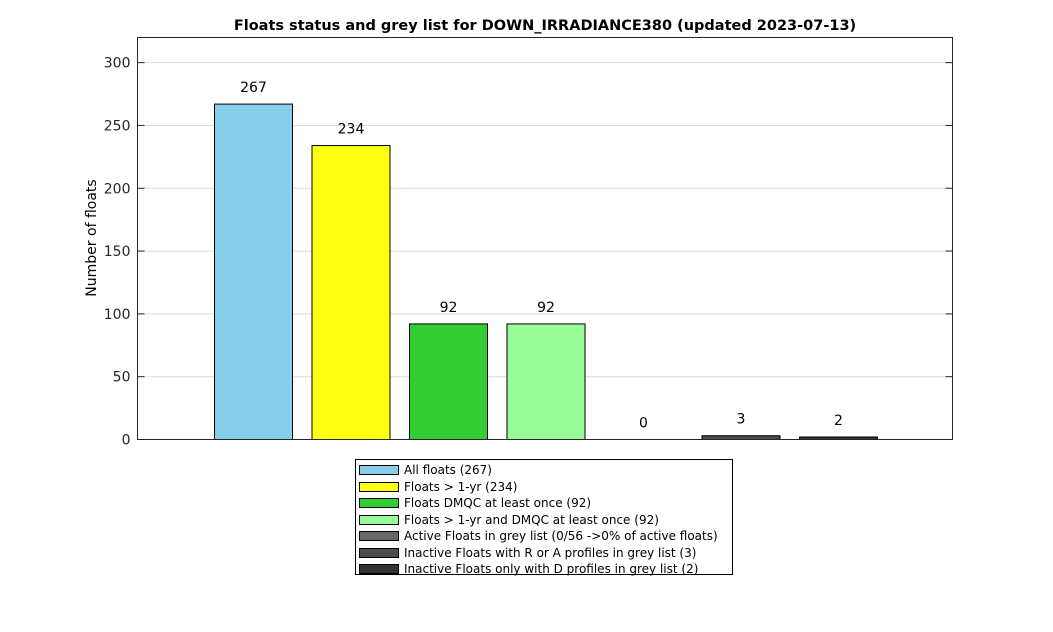 This screenshot has height=632, width=1053. I want to click on y-tick-label: 150, so click(117, 252).